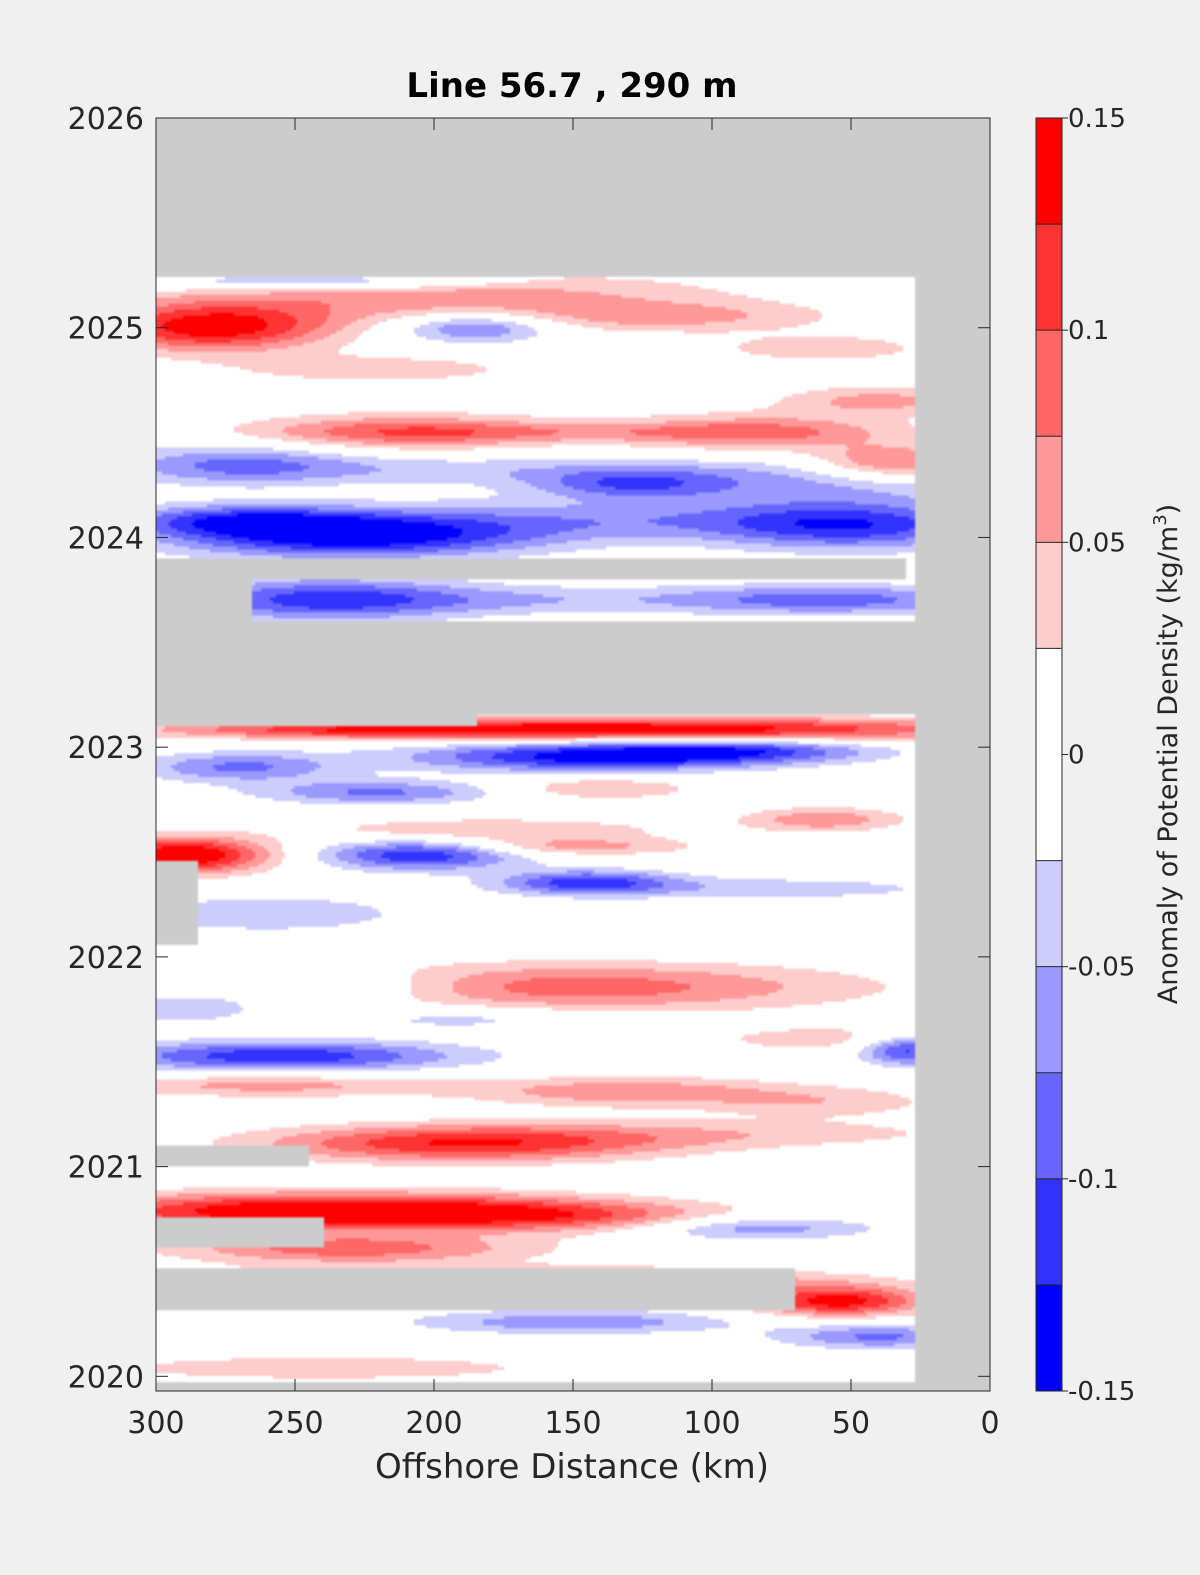 Image resolution: width=1200 pixels, height=1575 pixels. I want to click on colorbar-tick-label: 0.1, so click(1088, 331).